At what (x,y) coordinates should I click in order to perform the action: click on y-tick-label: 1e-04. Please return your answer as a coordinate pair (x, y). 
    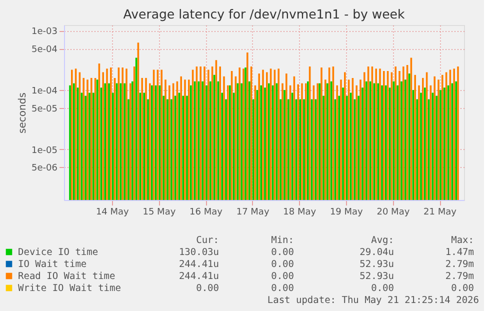
    Looking at the image, I should click on (45, 91).